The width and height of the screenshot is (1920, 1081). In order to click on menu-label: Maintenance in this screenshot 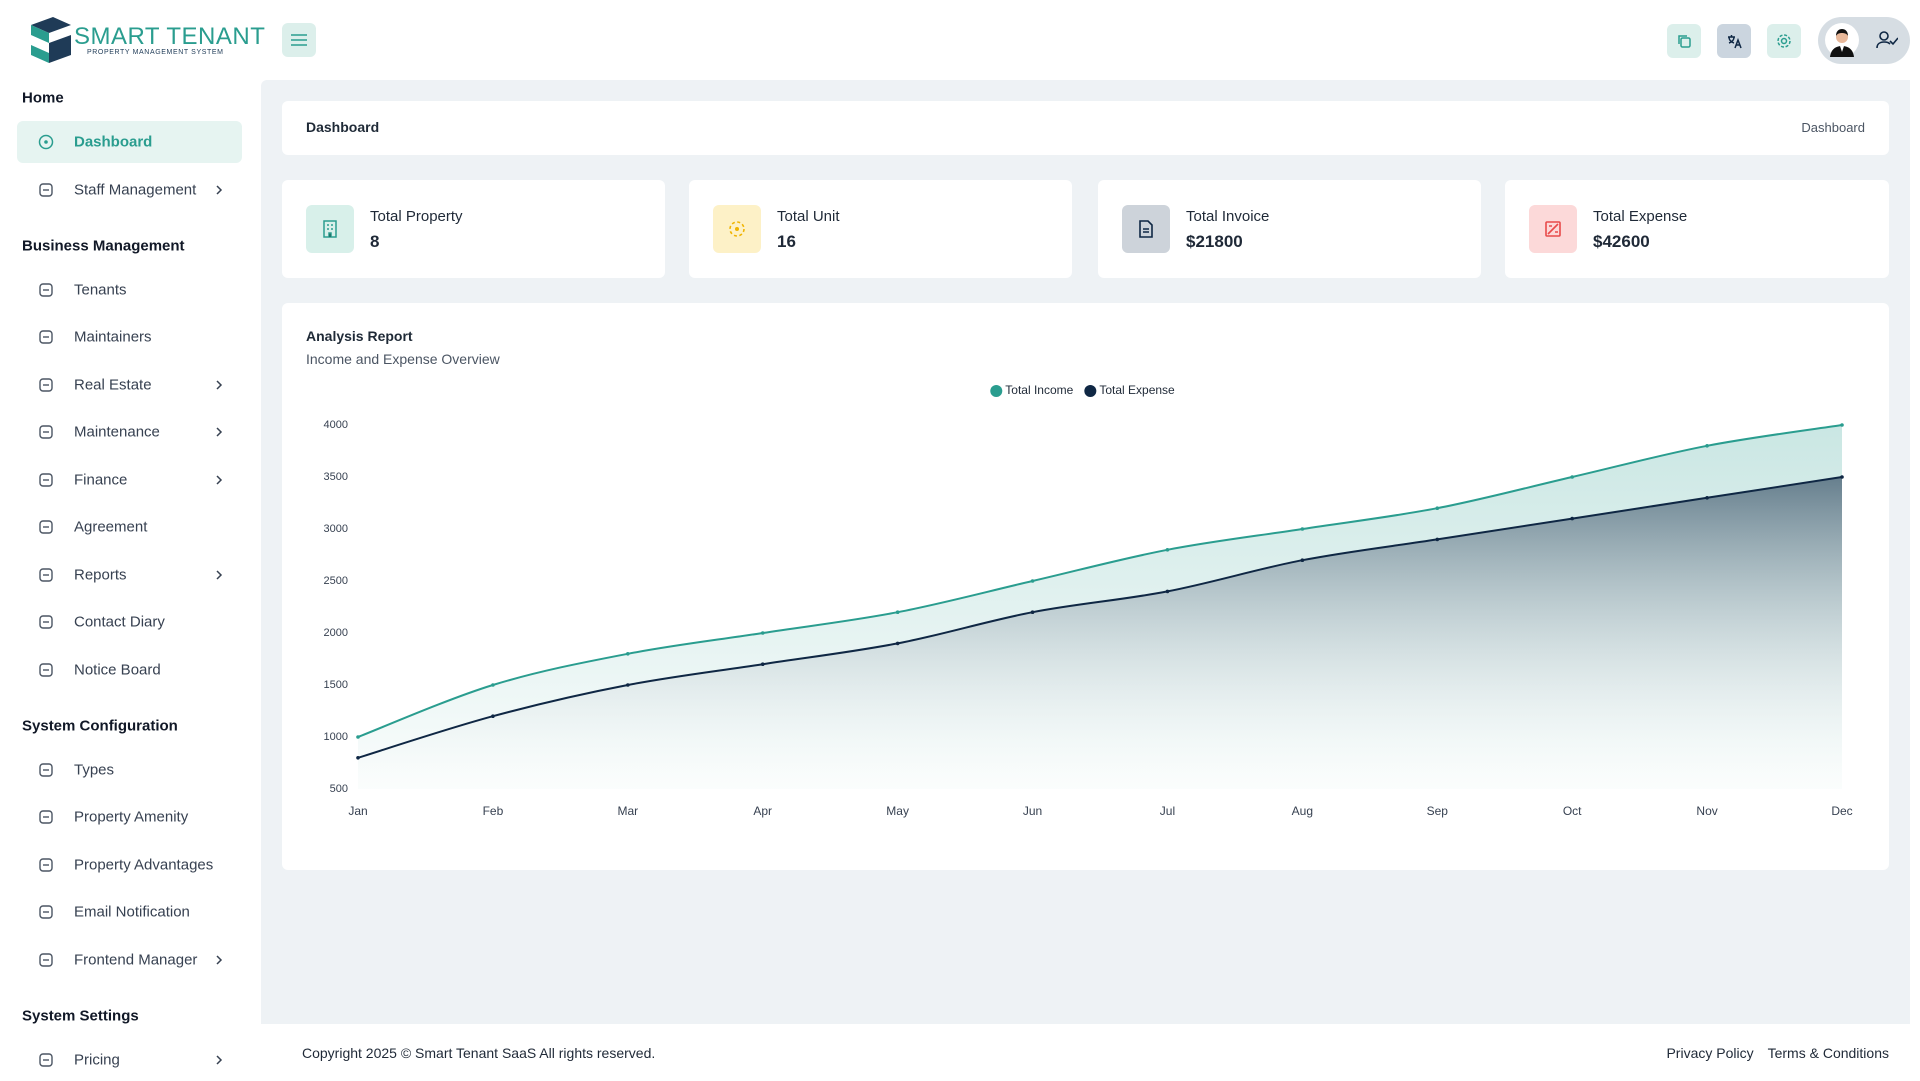, I will do `click(117, 432)`.